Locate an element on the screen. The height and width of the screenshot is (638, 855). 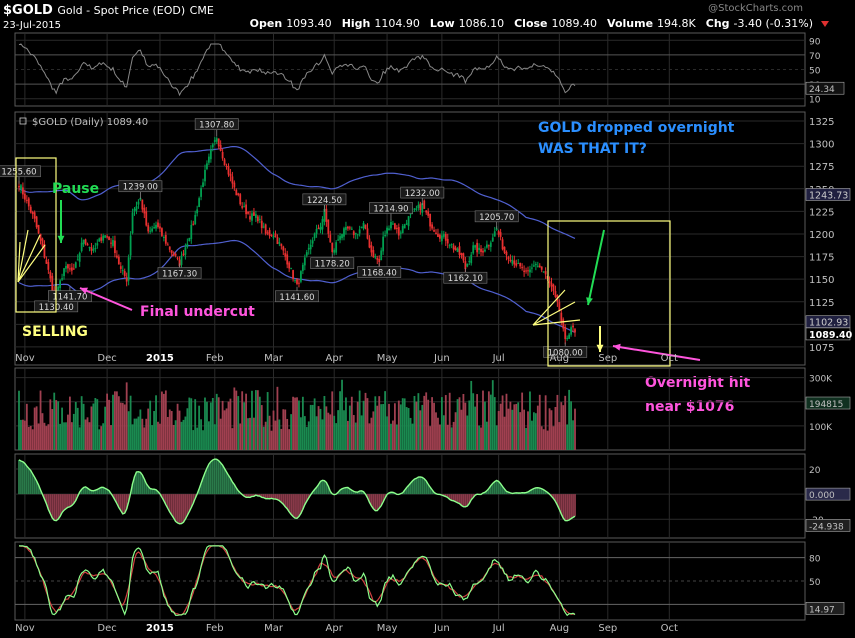
dropdown-icon is located at coordinates (825, 24).